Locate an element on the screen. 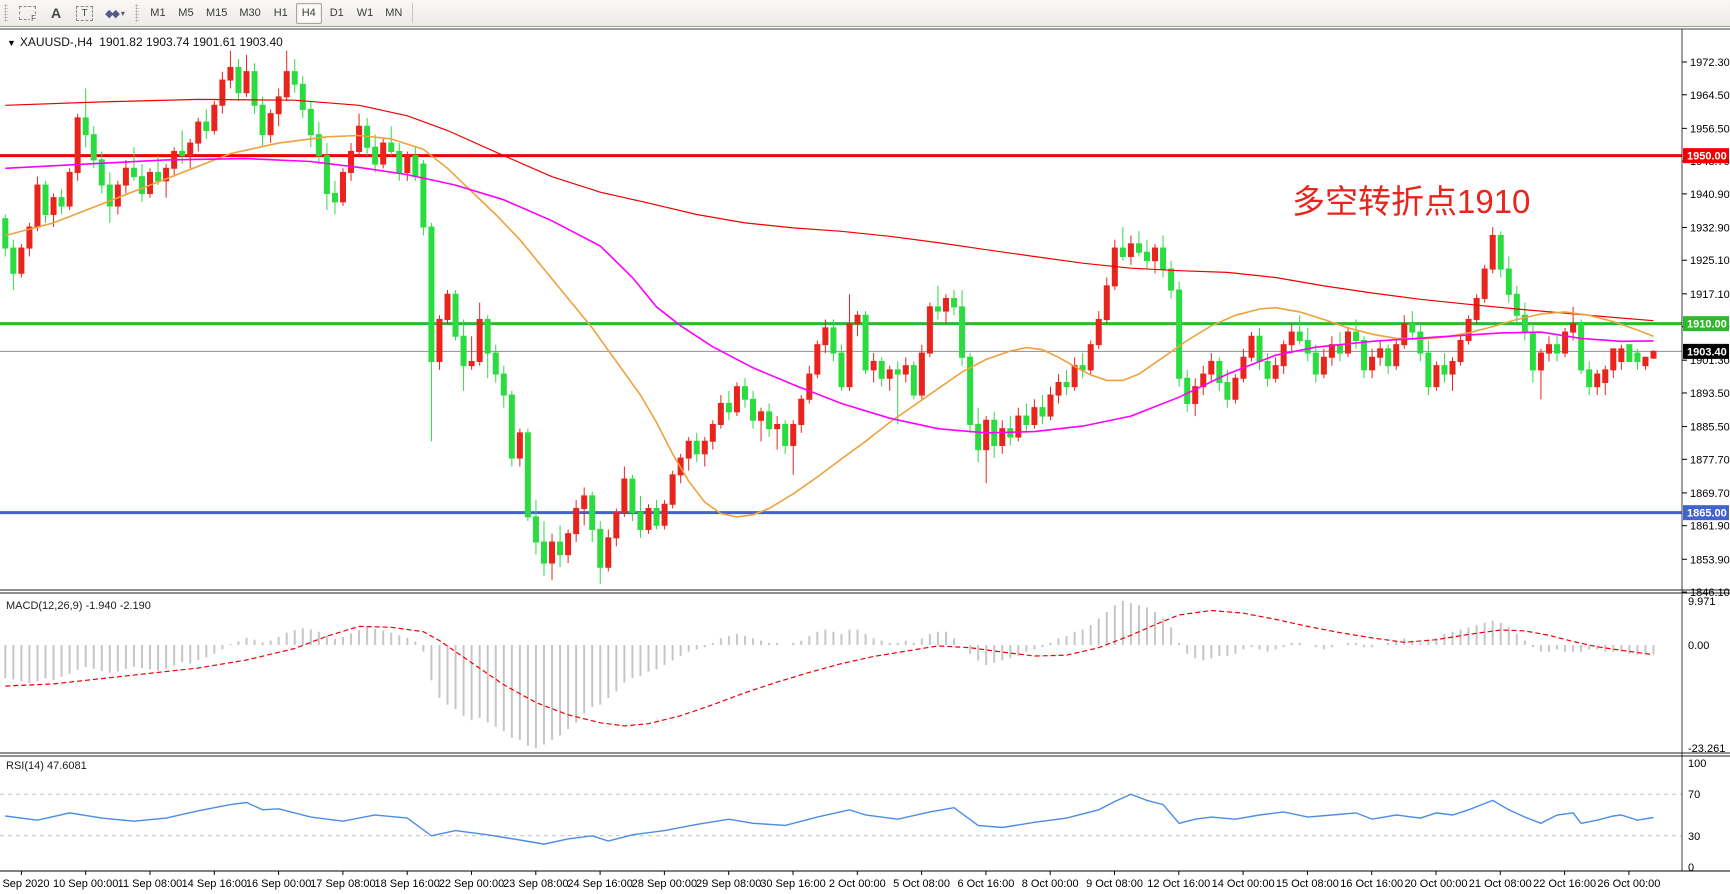  rsi-scale-label: 0 is located at coordinates (1691, 868).